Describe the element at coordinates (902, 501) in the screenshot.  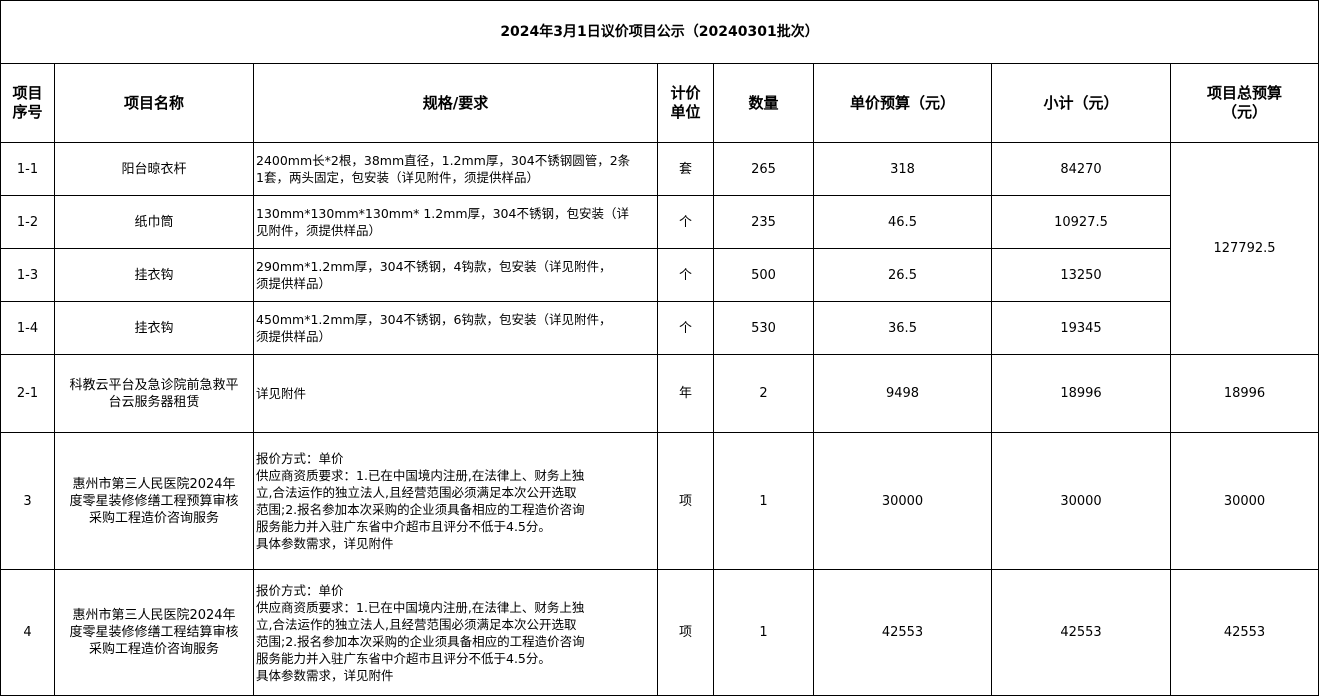
I see `cell-price: 30000` at that location.